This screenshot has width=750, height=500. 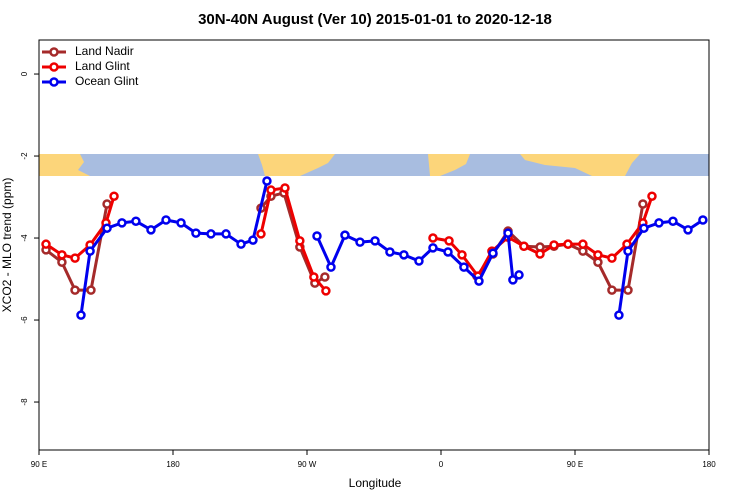 What do you see at coordinates (24, 320) in the screenshot?
I see `y-tick-label: -6` at bounding box center [24, 320].